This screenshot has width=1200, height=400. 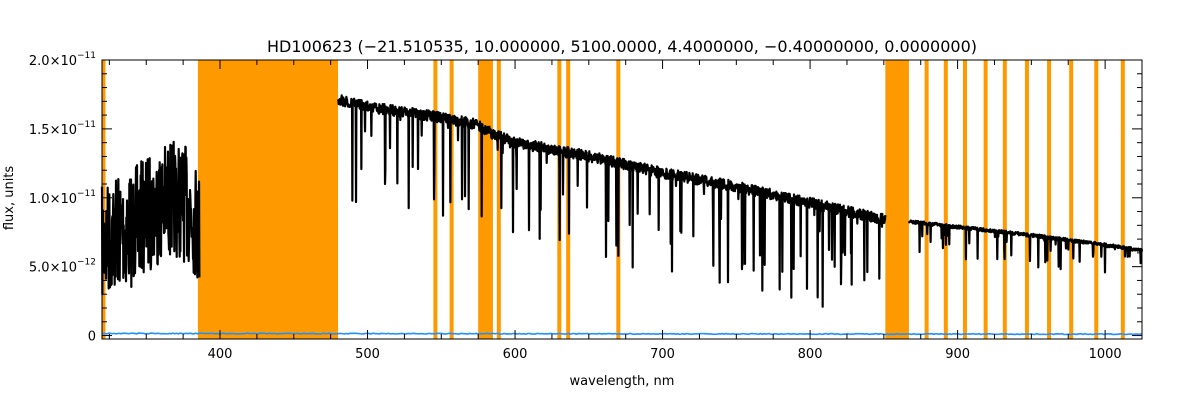 What do you see at coordinates (622, 381) in the screenshot?
I see `x-axis-label: wavelength, nm` at bounding box center [622, 381].